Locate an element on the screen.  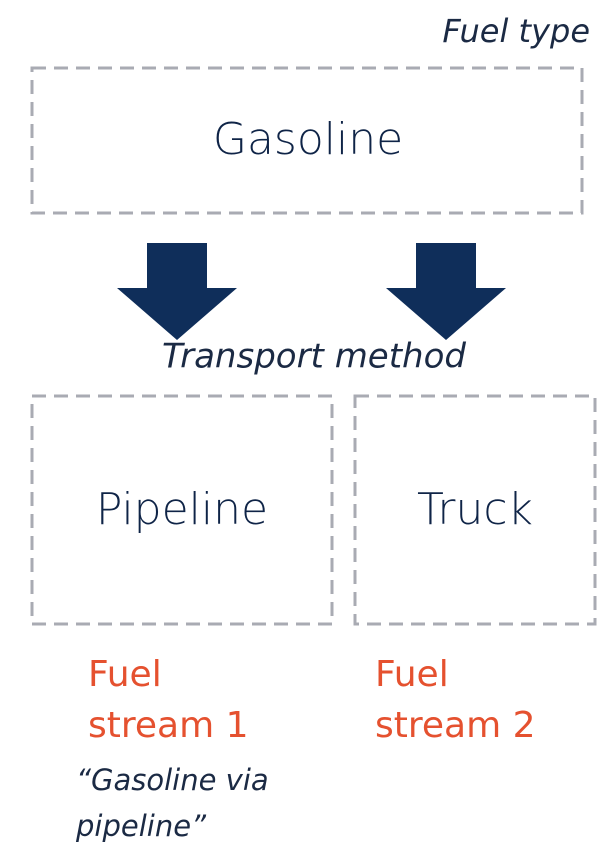
fuel-label: Gasoline is located at coordinates (308, 139).